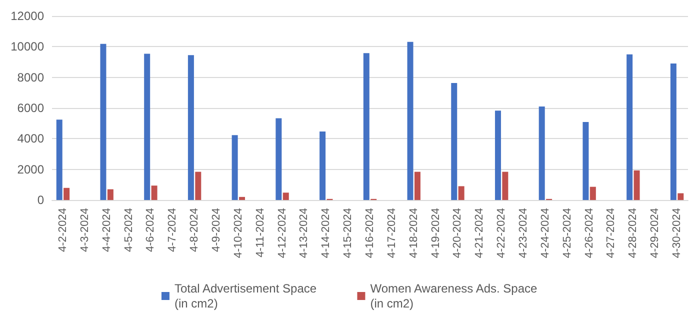 The width and height of the screenshot is (700, 324). Describe the element at coordinates (458, 233) in the screenshot. I see `x-tick-label: 4-20-2024` at that location.